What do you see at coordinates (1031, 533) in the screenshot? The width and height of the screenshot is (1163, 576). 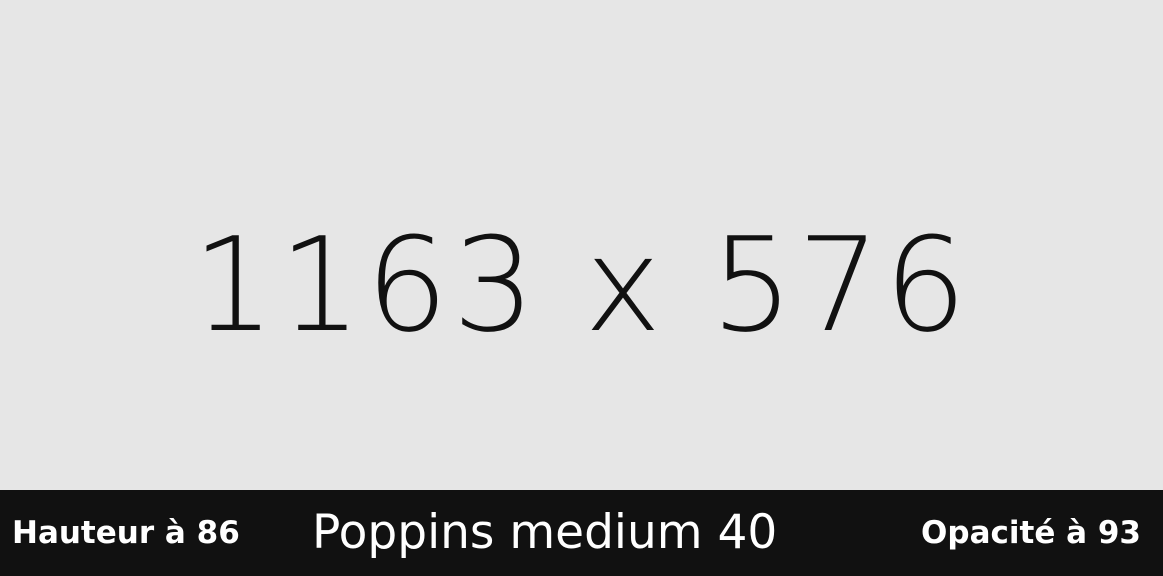 I see `opacity-label: Opacité à 93` at bounding box center [1031, 533].